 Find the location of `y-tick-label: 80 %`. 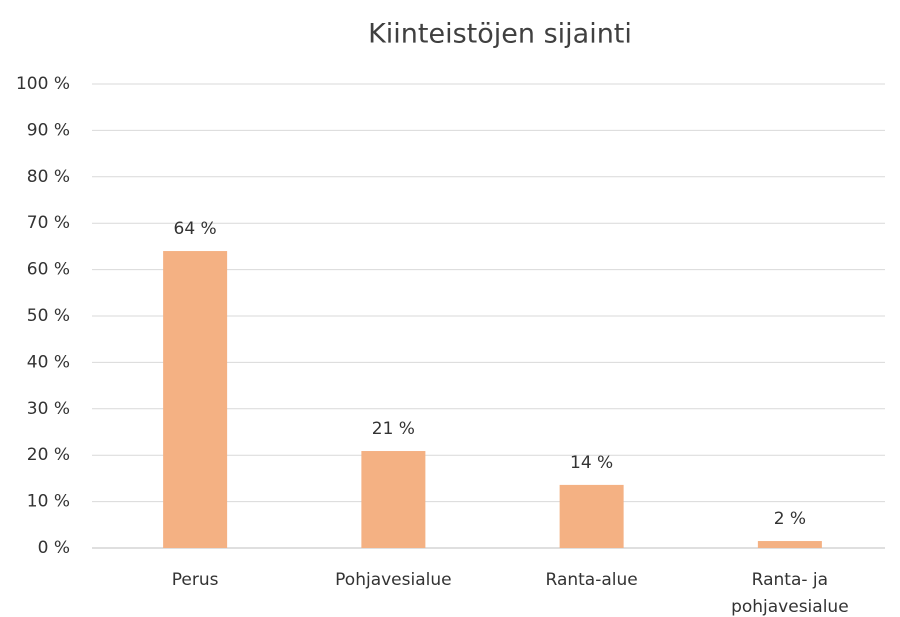

y-tick-label: 80 % is located at coordinates (48, 177).